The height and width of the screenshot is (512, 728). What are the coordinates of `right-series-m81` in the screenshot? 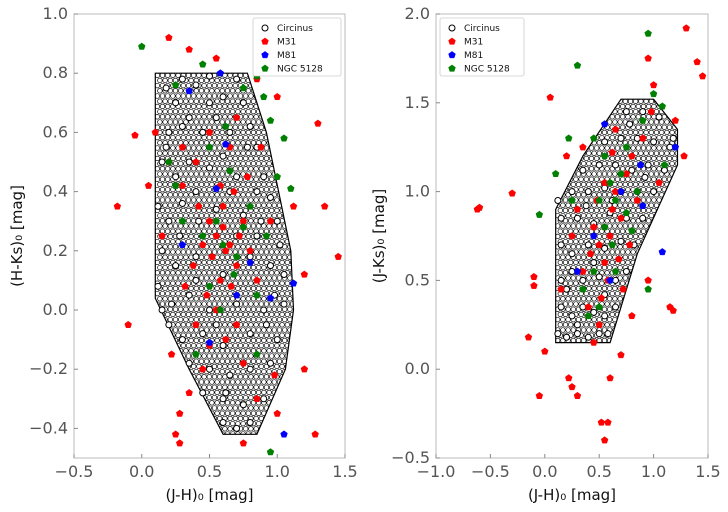 It's located at (626, 202).